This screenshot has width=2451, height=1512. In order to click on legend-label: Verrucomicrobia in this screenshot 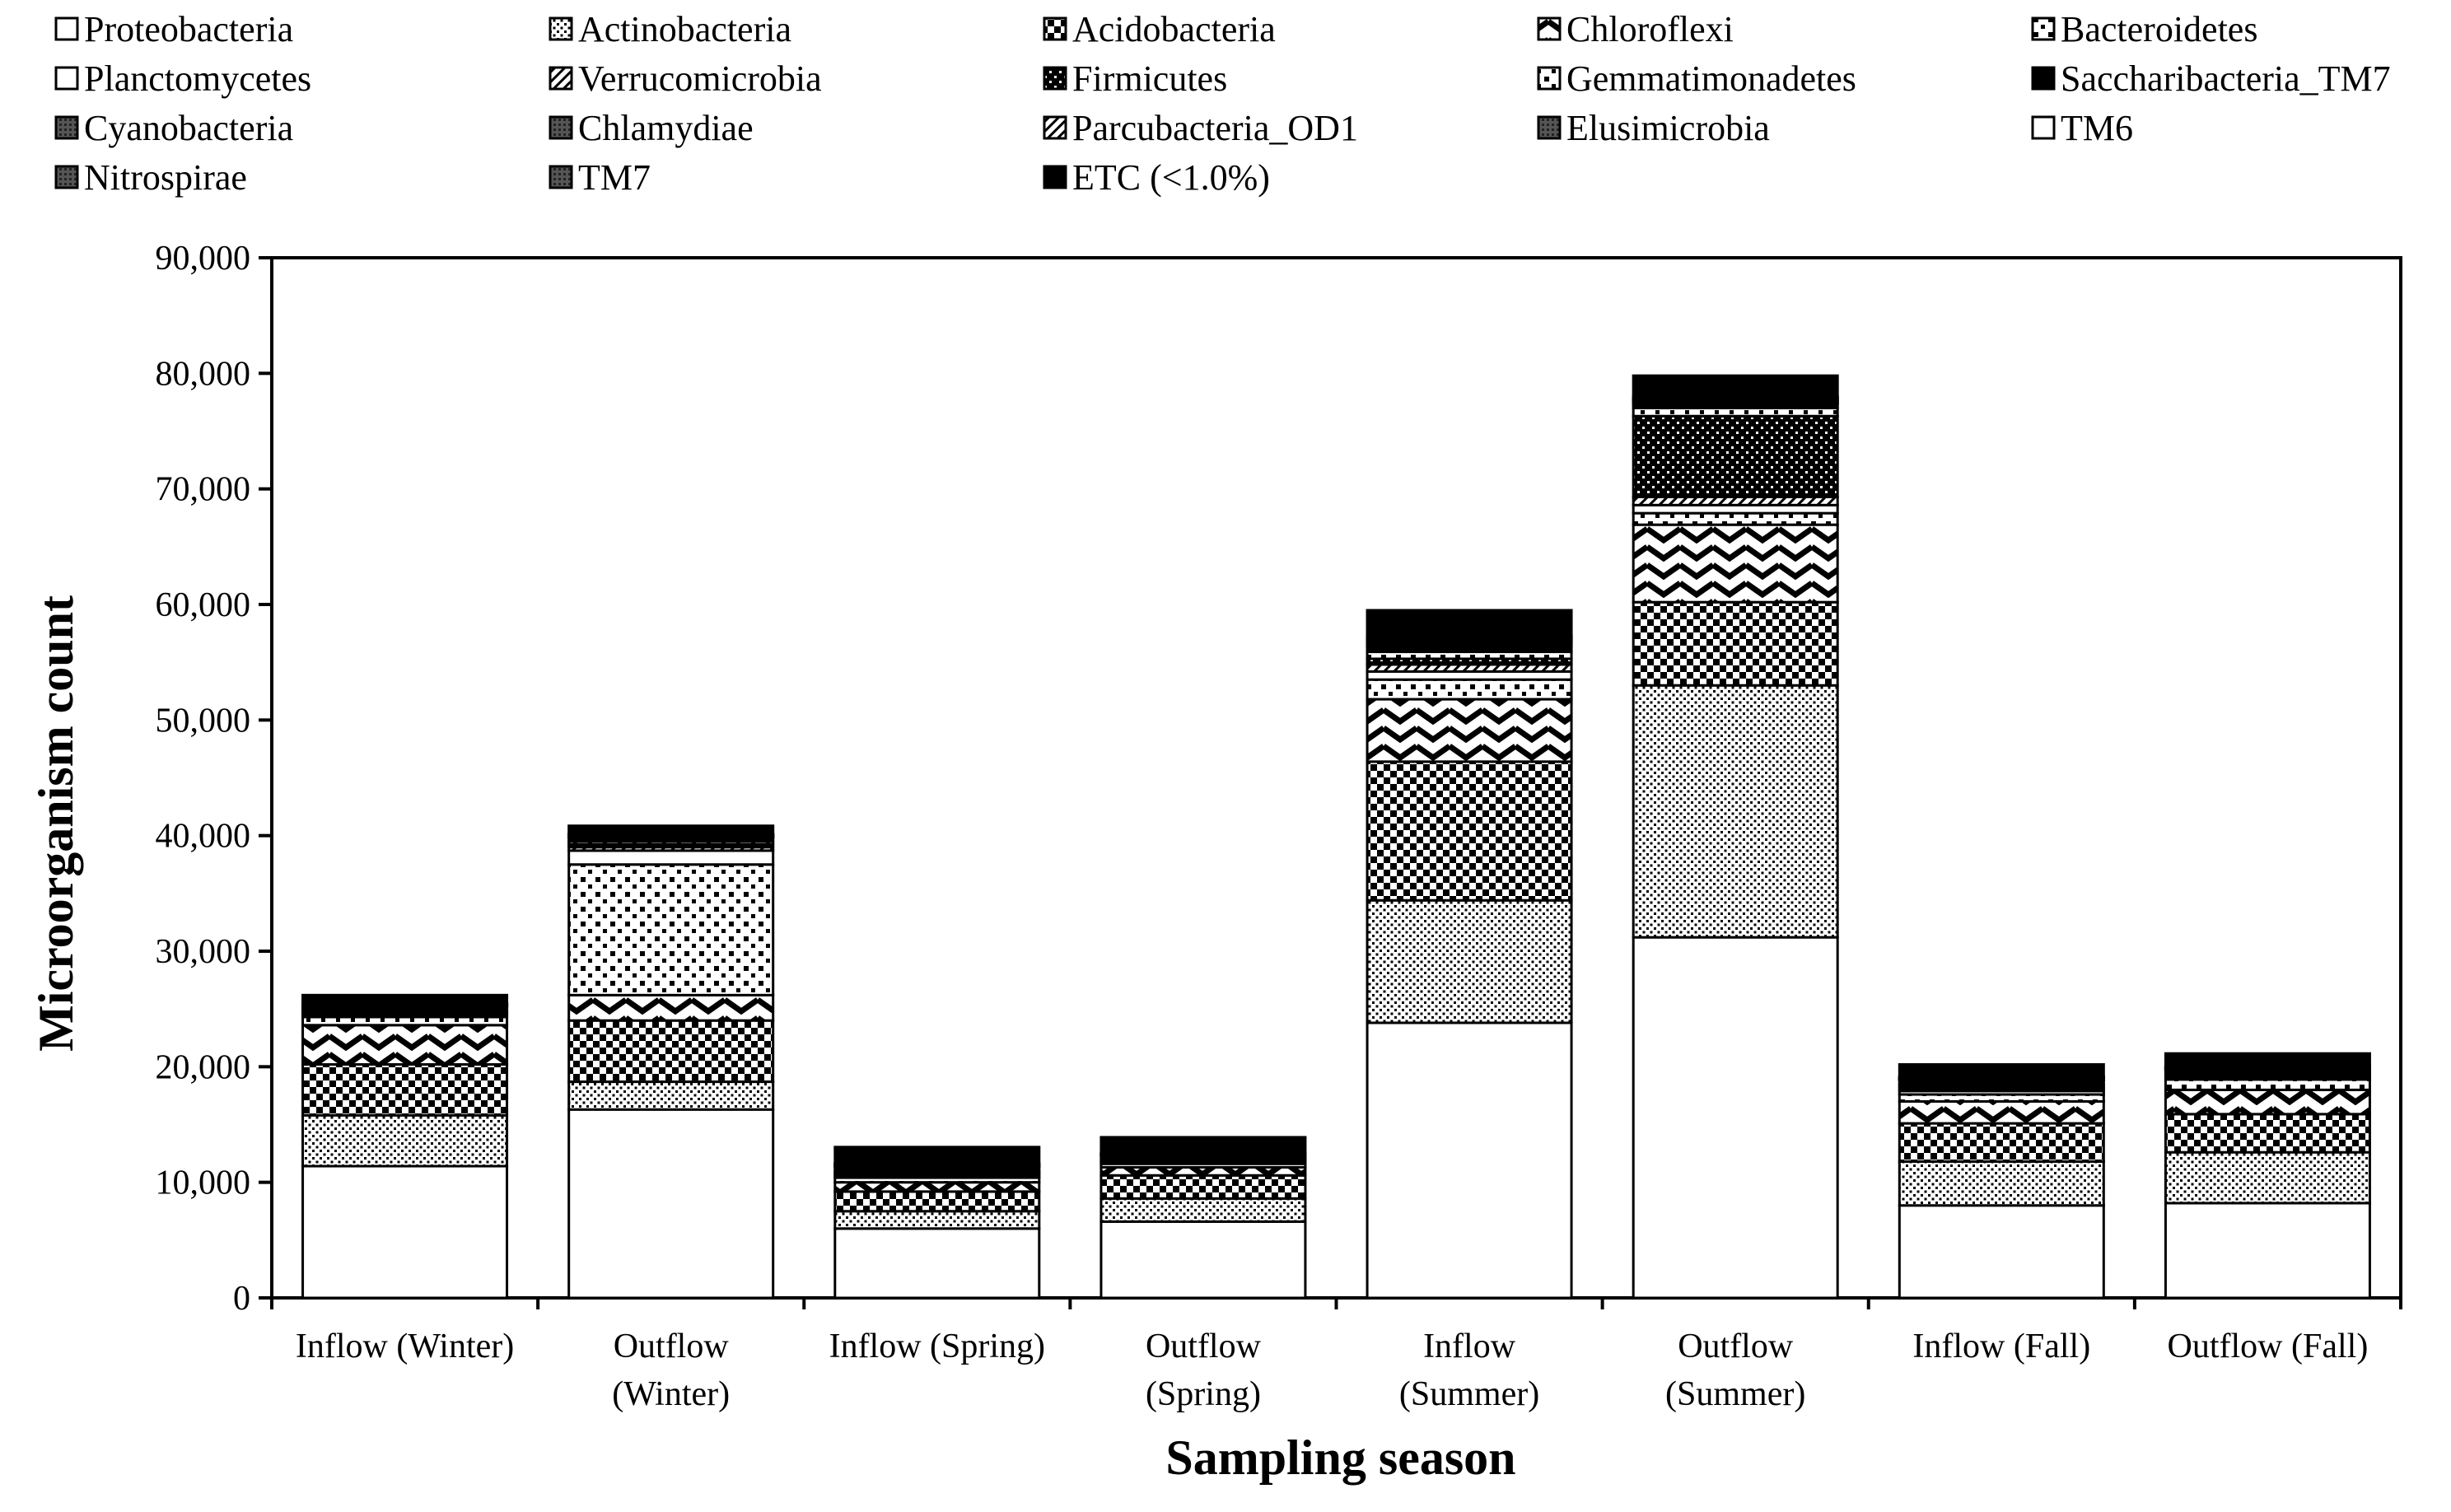, I will do `click(700, 78)`.